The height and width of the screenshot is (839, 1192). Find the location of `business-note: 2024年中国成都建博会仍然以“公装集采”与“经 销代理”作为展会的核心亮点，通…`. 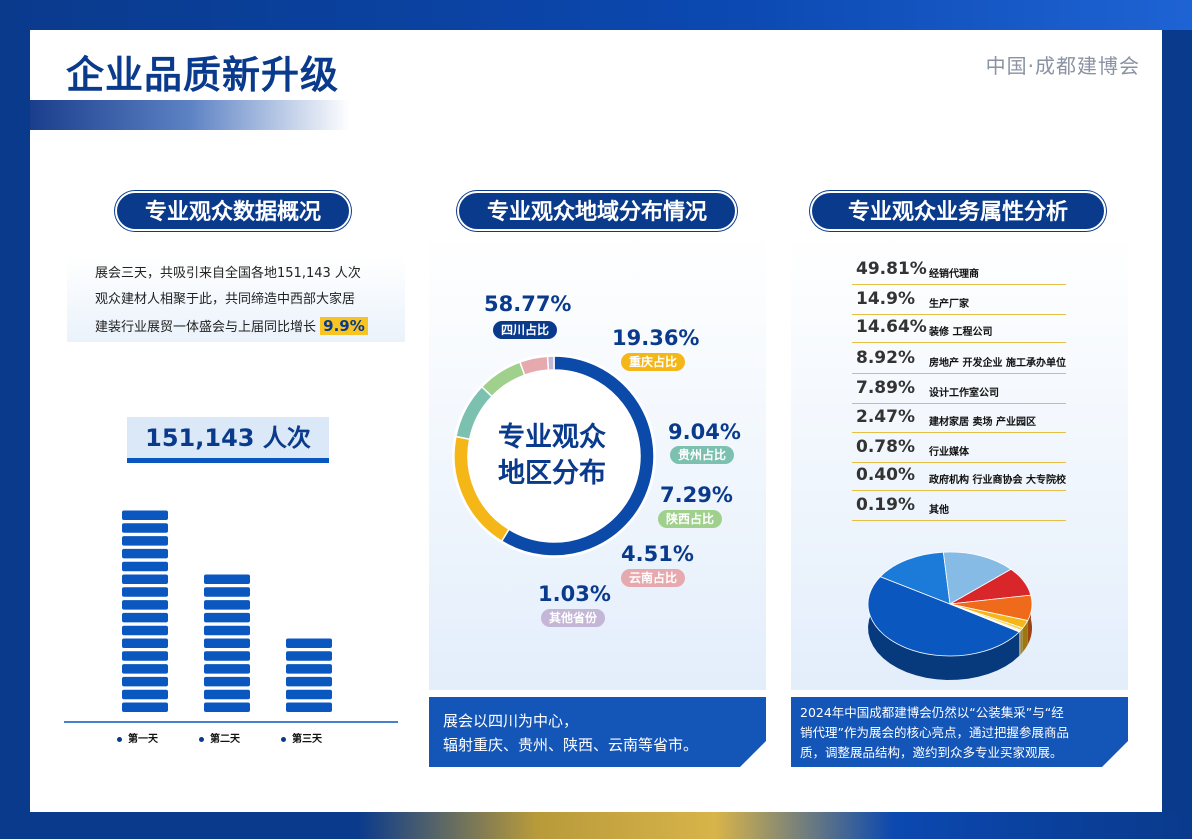

business-note: 2024年中国成都建博会仍然以“公装集采”与“经 销代理”作为展会的核心亮点，通… is located at coordinates (959, 732).